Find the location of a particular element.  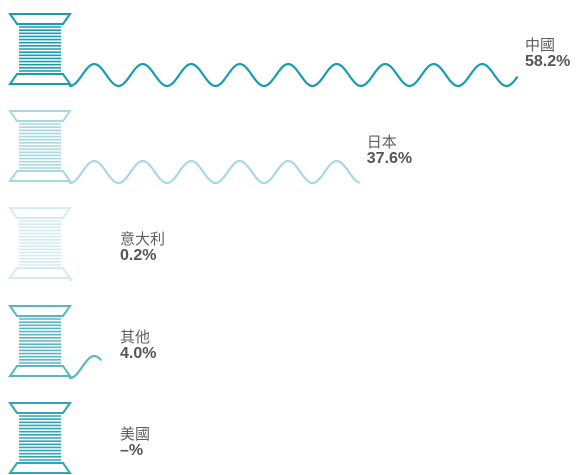

category-label: 中國 is located at coordinates (540, 45).